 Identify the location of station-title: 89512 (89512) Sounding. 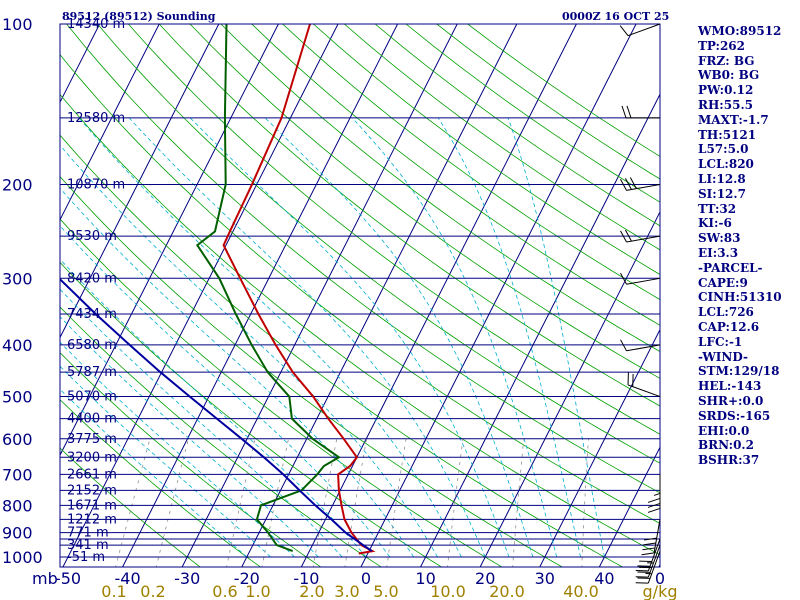
(139, 16).